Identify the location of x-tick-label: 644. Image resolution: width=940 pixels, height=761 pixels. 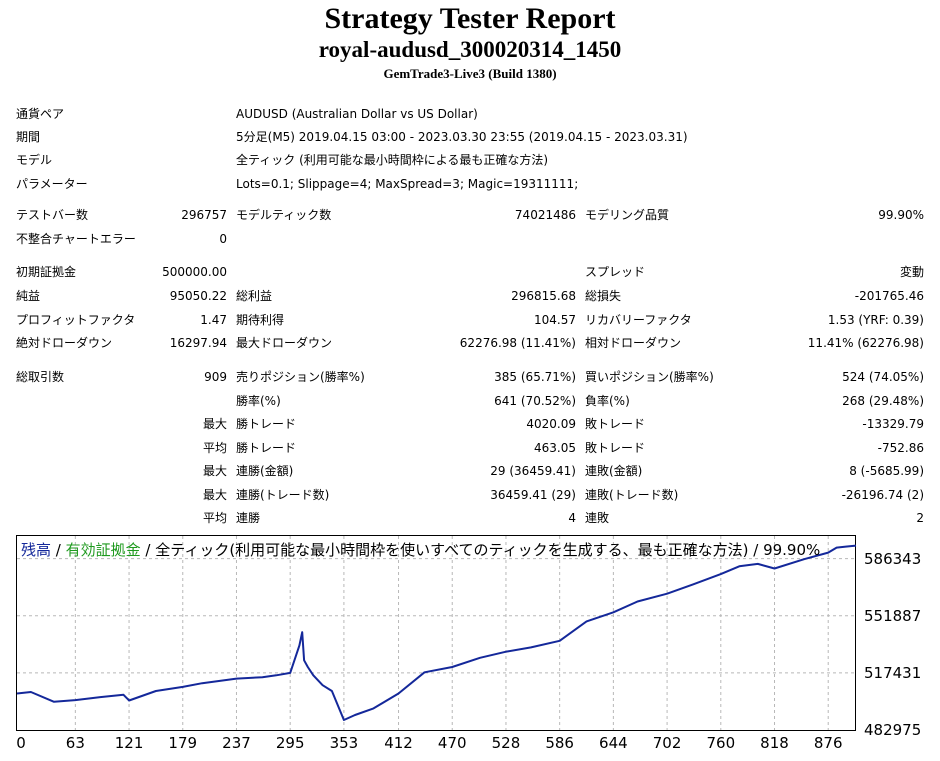
(613, 743).